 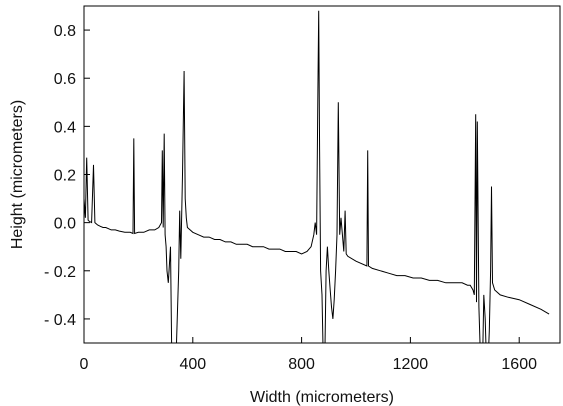 I want to click on y-tick-label: 0.2, so click(x=65, y=176).